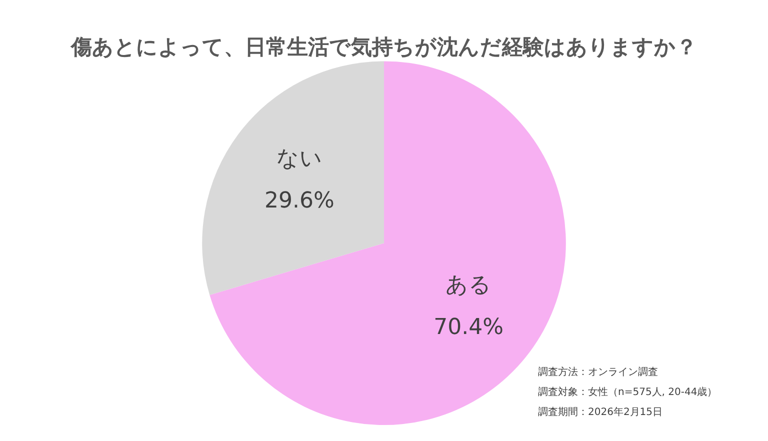 Image resolution: width=768 pixels, height=441 pixels. What do you see at coordinates (383, 47) in the screenshot?
I see `chart-title: 傷あとによって、日常生活で気持ちが沈んだ経験はありますか？` at bounding box center [383, 47].